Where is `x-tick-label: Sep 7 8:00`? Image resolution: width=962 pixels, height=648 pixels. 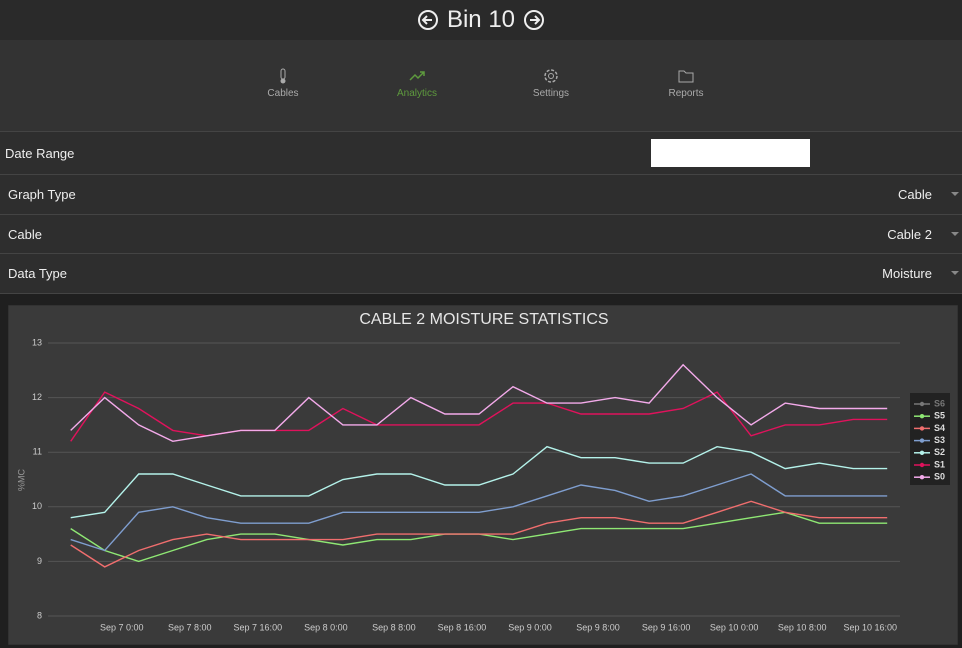 x-tick-label: Sep 7 8:00 is located at coordinates (190, 627).